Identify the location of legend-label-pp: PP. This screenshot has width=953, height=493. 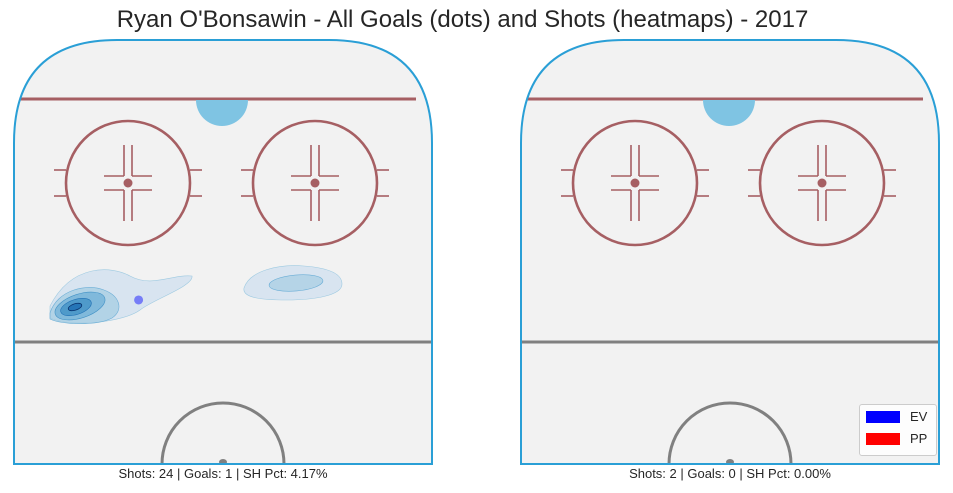
(919, 438).